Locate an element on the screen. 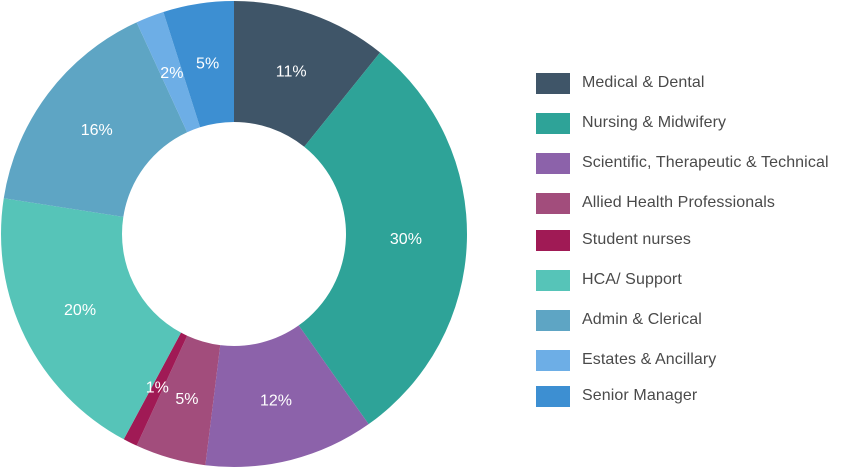 This screenshot has width=850, height=468. slice-student-nurses is located at coordinates (155, 389).